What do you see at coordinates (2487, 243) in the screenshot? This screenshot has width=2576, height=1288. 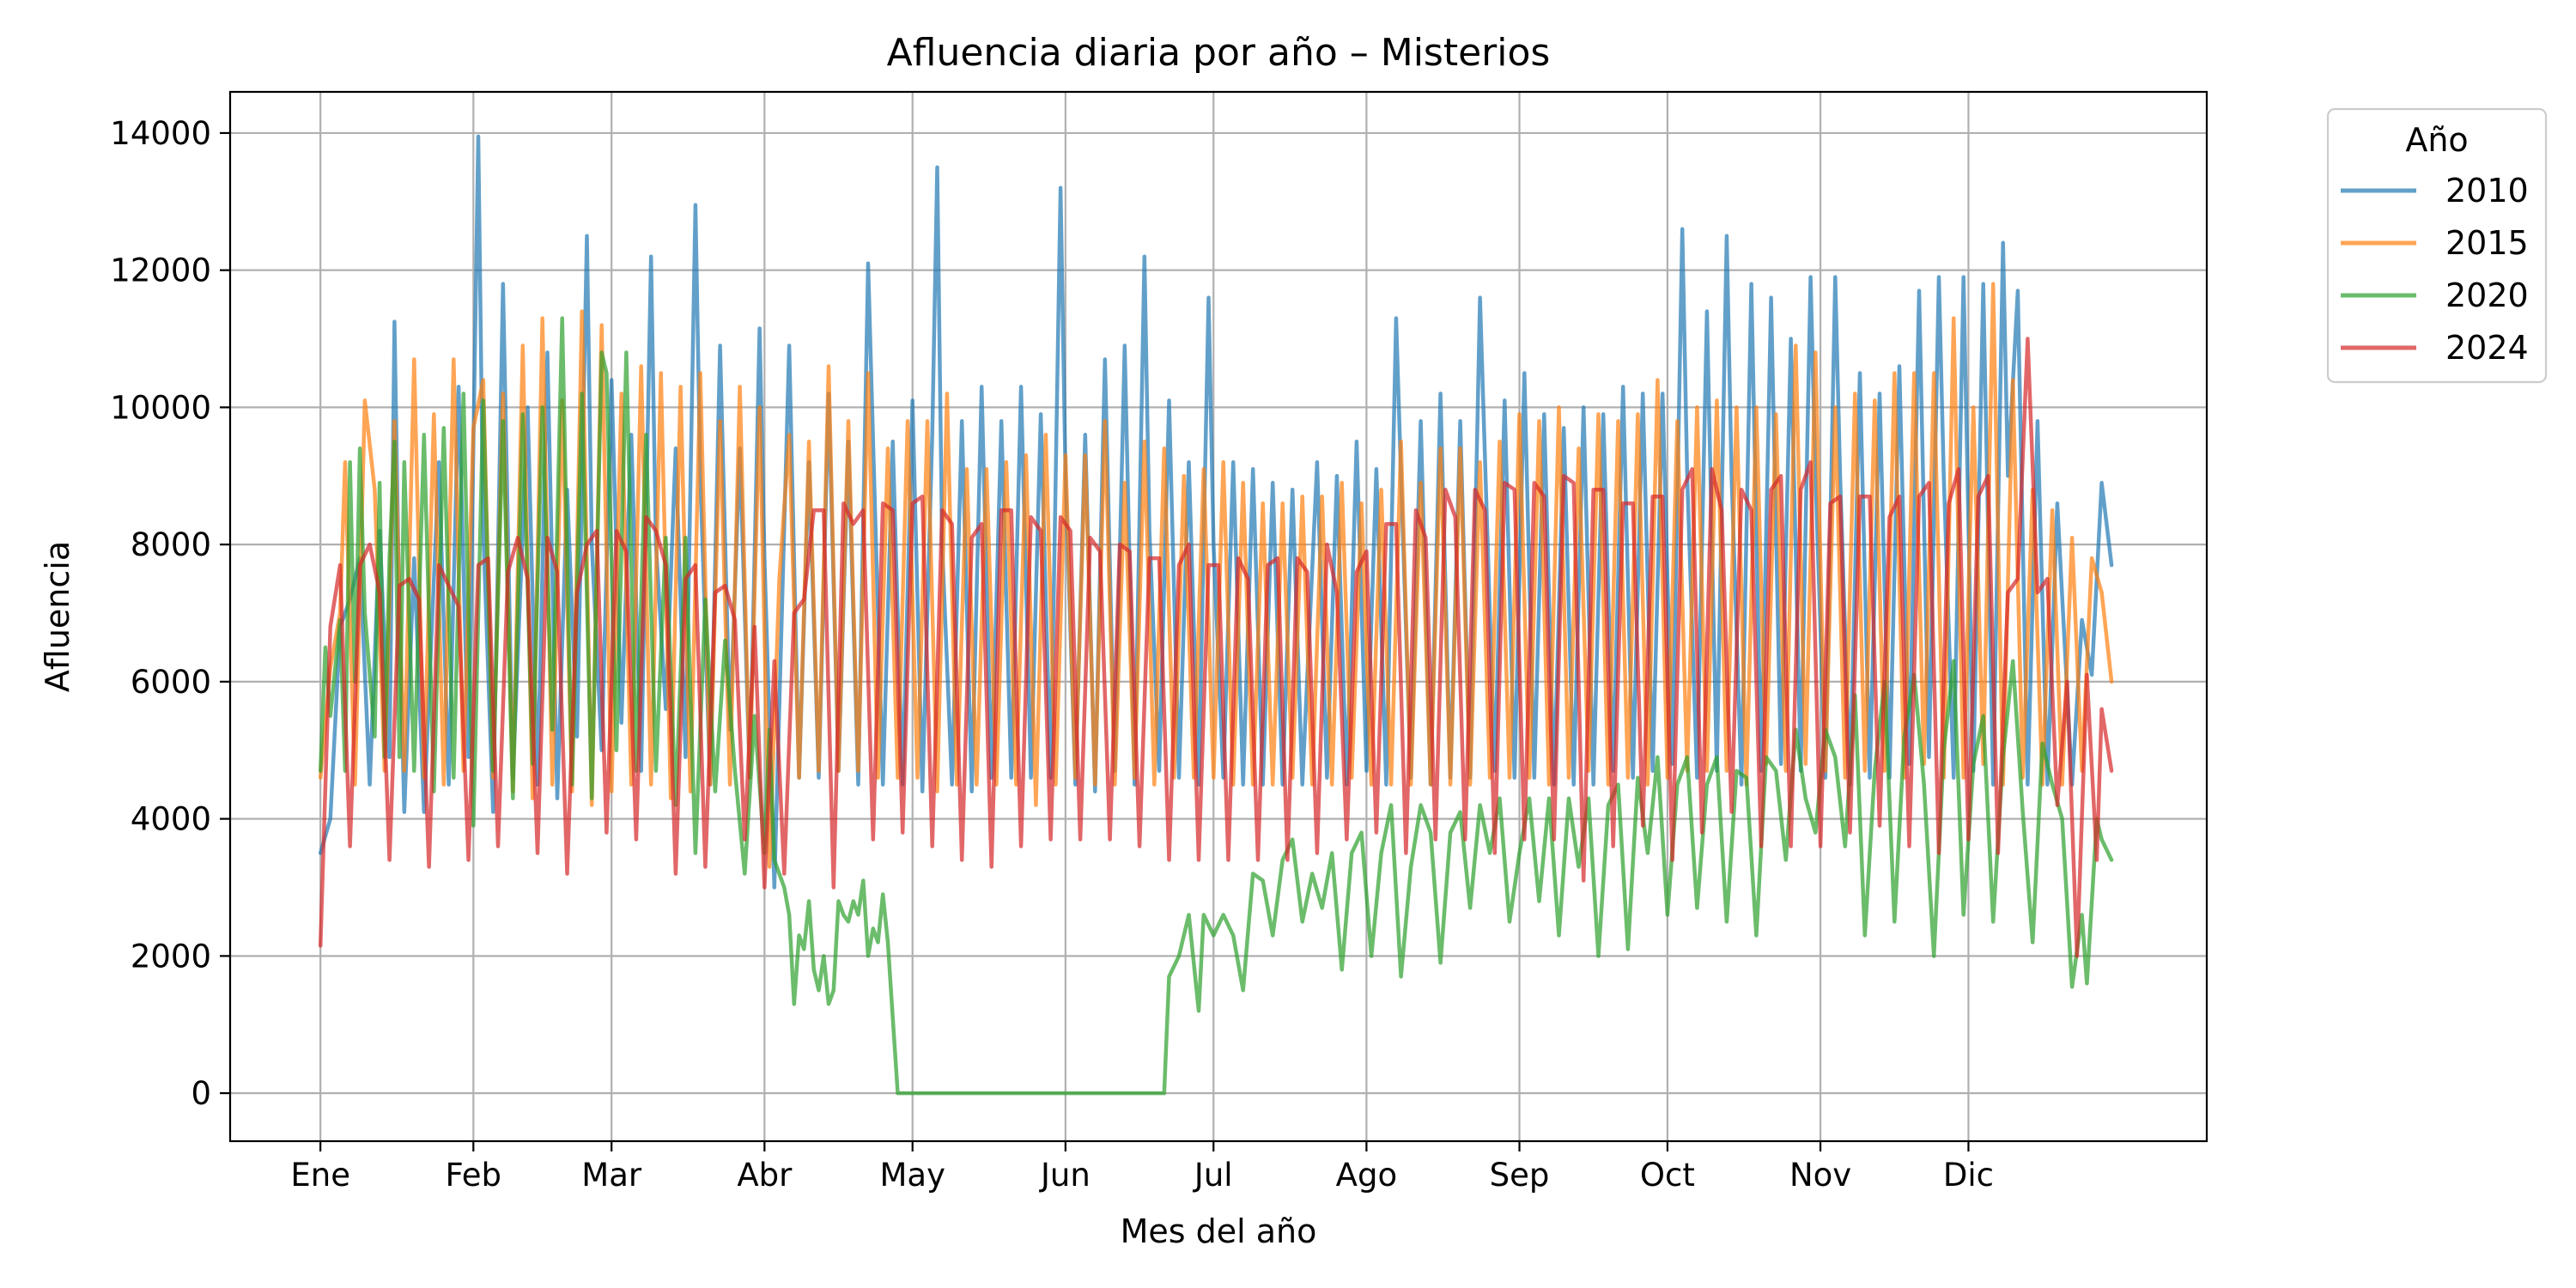 I see `legend-label: 2015` at bounding box center [2487, 243].